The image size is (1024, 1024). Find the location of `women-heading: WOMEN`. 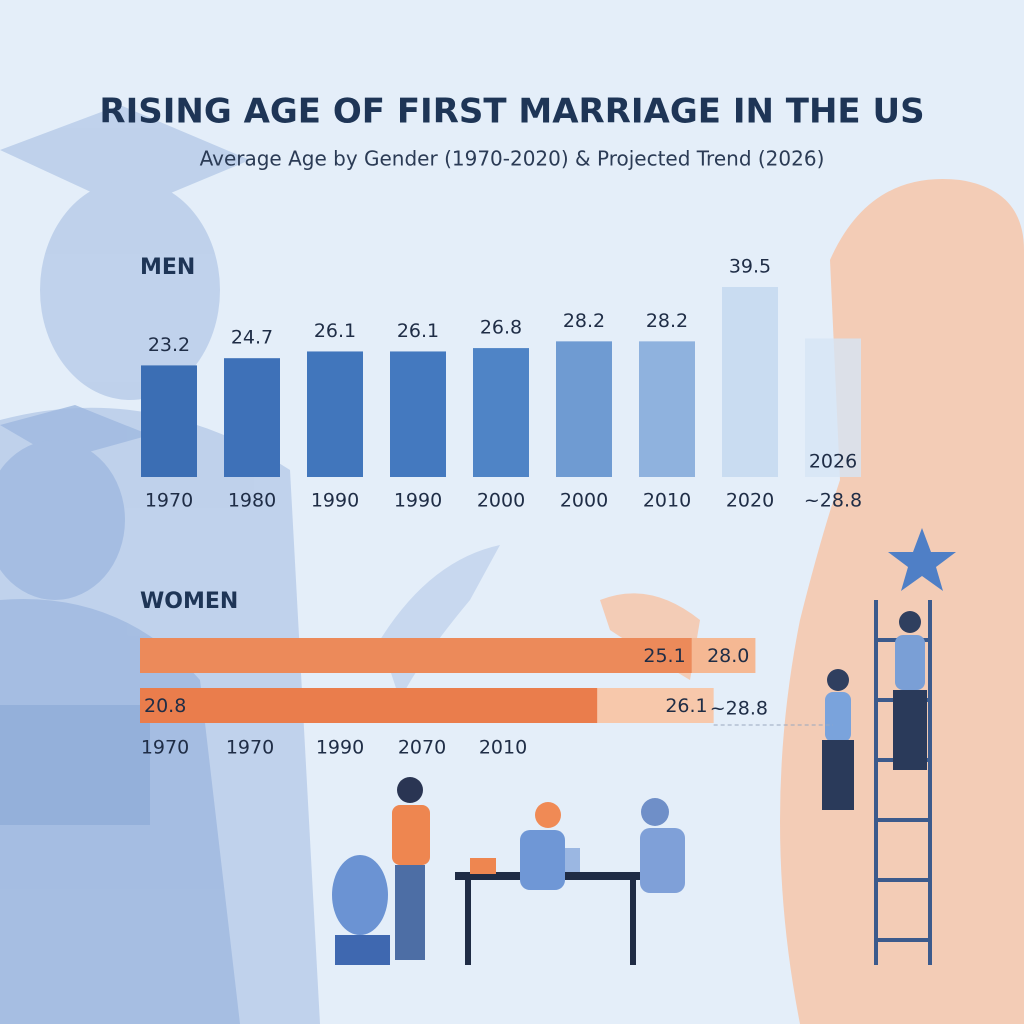

women-heading: WOMEN is located at coordinates (189, 601).